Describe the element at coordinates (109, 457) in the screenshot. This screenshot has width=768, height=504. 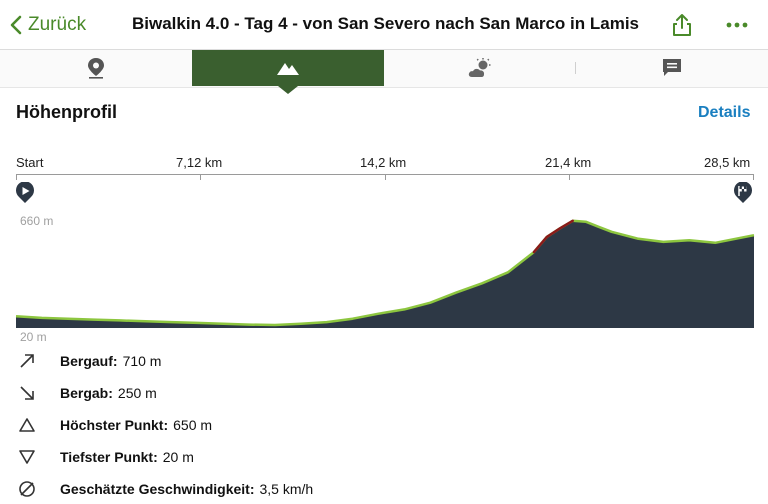
I see `stat-label: Tiefster Punkt:` at that location.